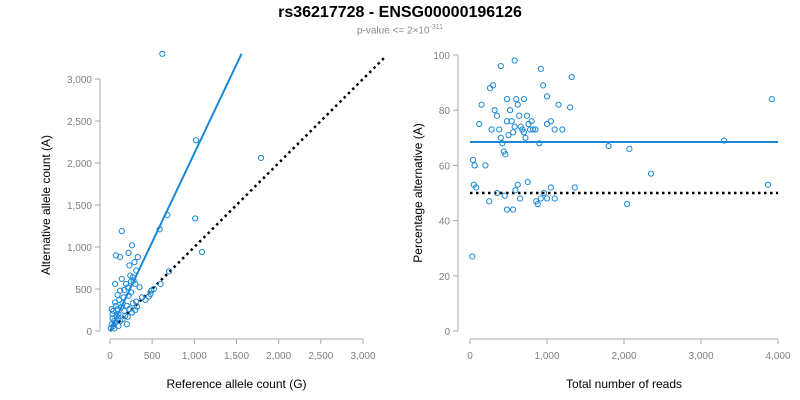 The height and width of the screenshot is (400, 800). I want to click on right-x-tick-label: 2,000, so click(623, 356).